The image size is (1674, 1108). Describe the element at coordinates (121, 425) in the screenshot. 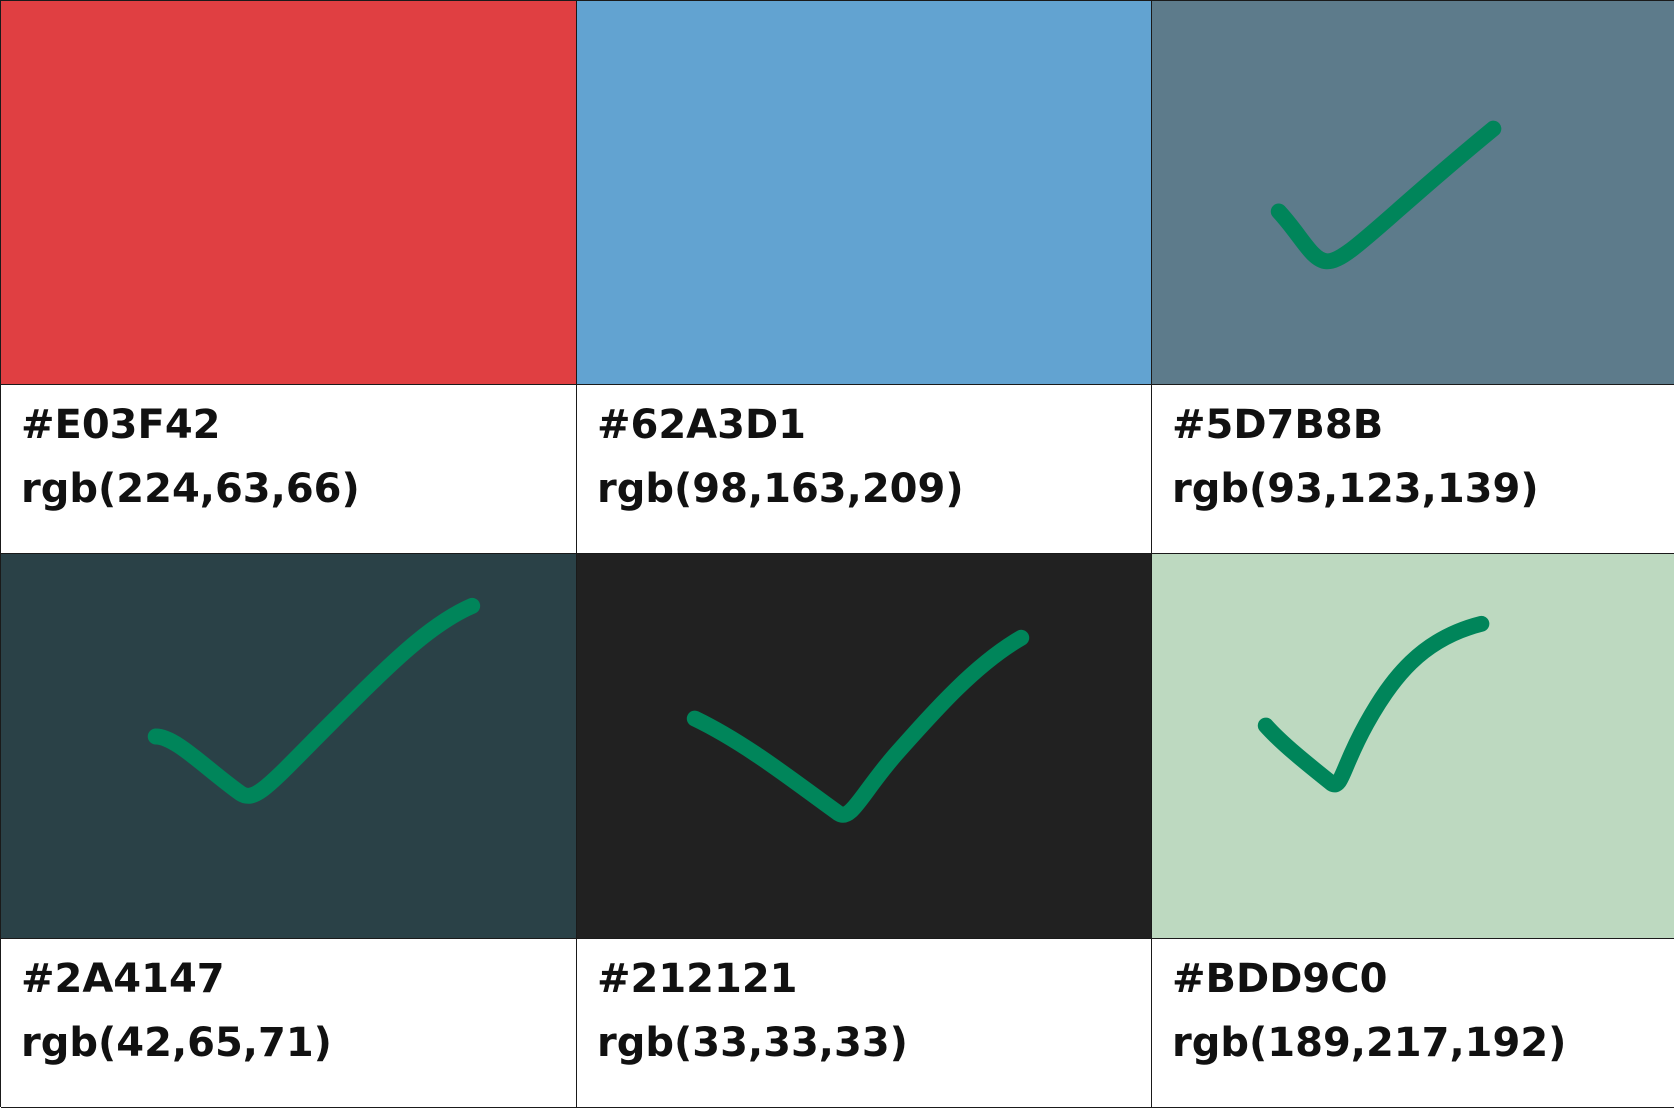

I see `swatch-1-hex: #E03F42` at that location.